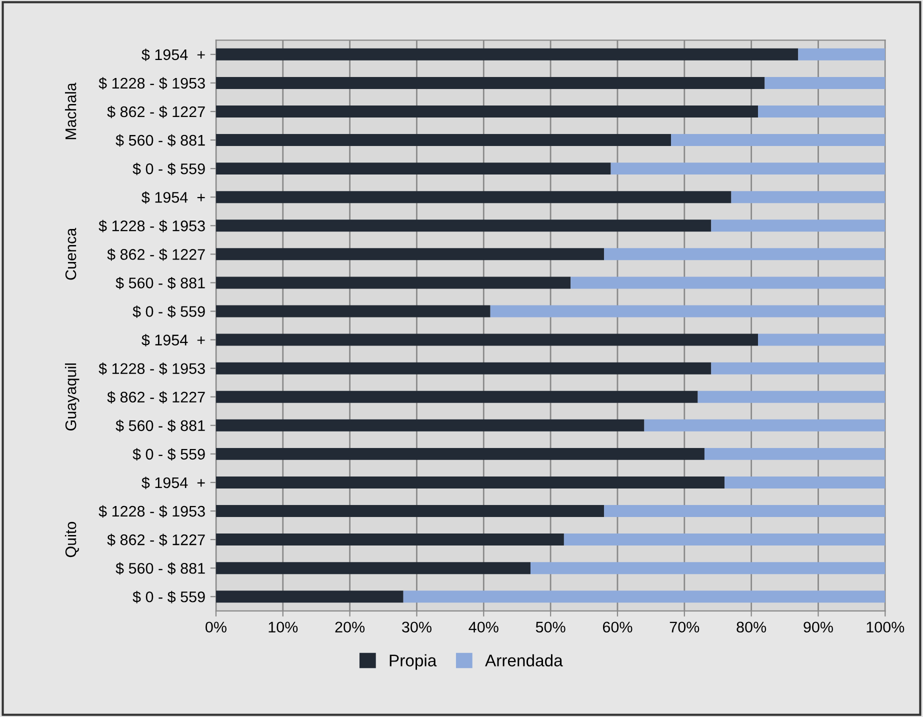 This screenshot has width=923, height=717. What do you see at coordinates (617, 627) in the screenshot?
I see `x-tick-label: 60%` at bounding box center [617, 627].